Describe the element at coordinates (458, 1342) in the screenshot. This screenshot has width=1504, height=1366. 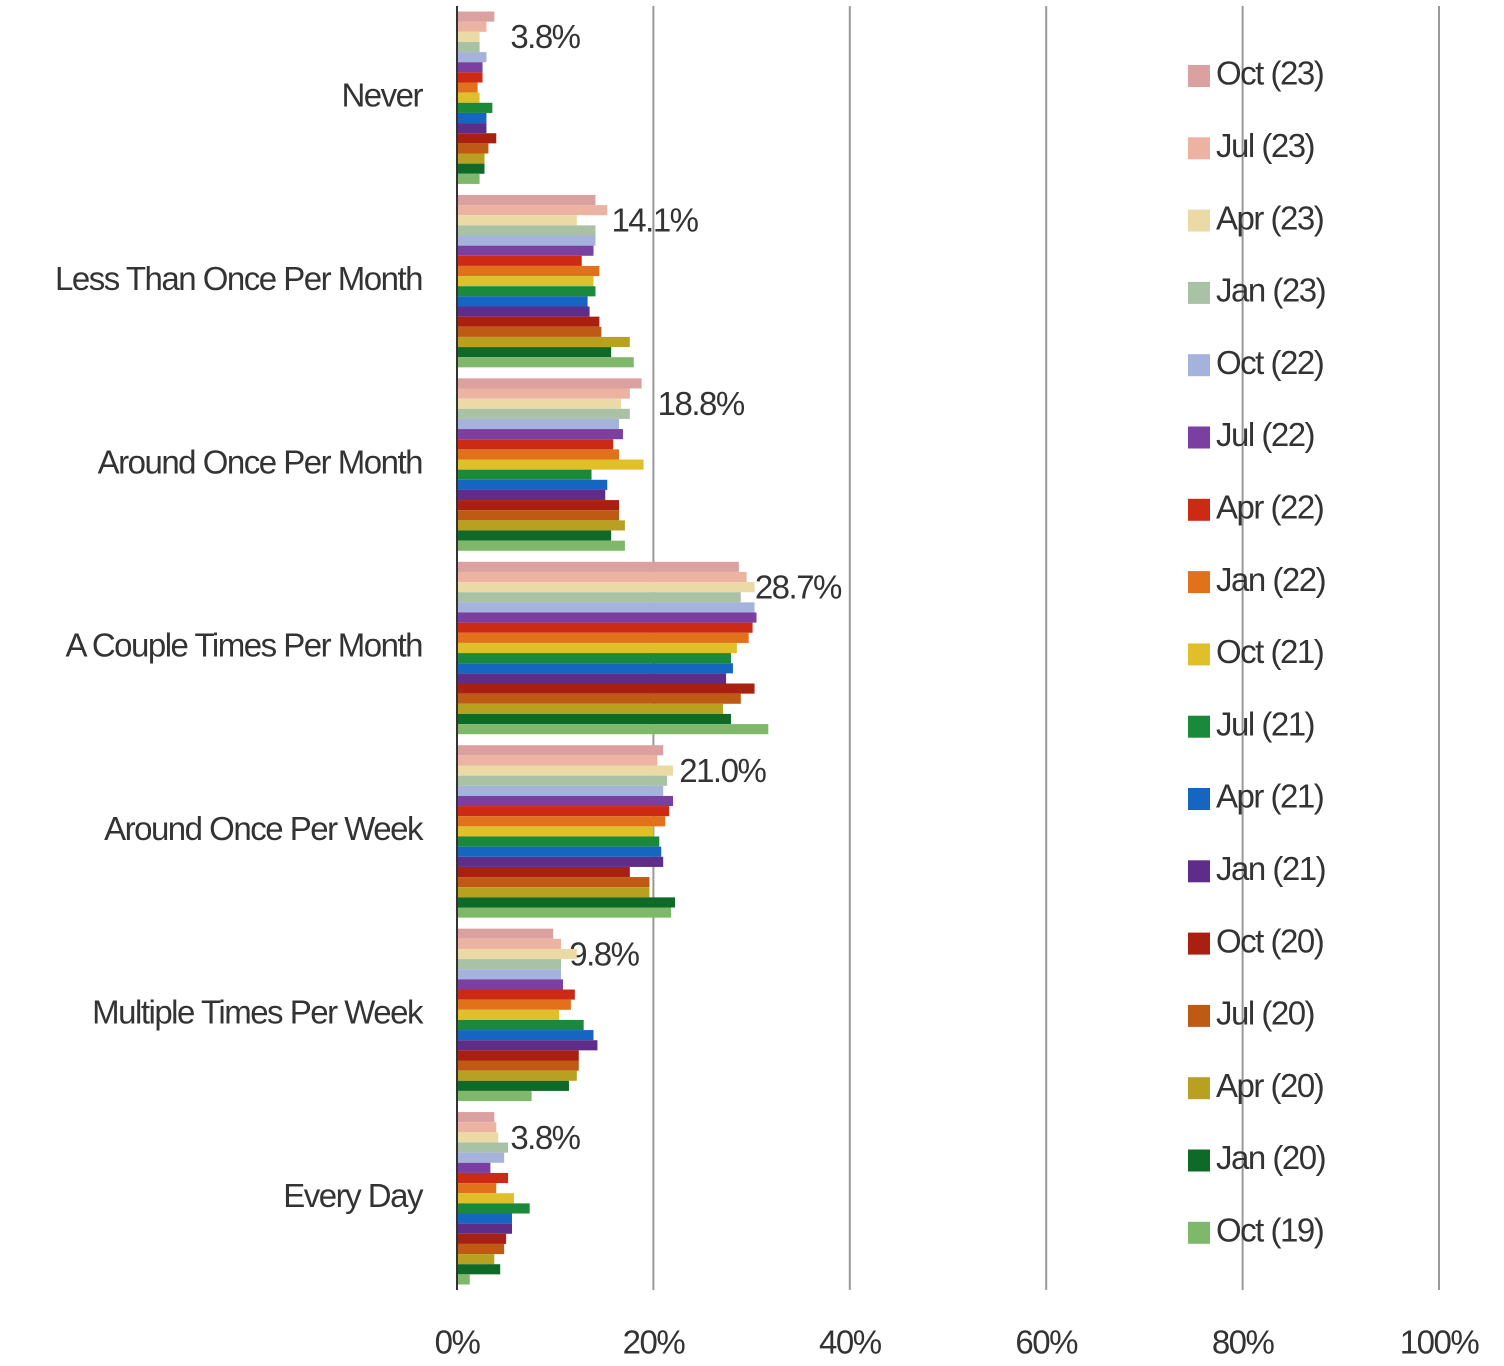
I see `x-tick-label: 0%` at that location.